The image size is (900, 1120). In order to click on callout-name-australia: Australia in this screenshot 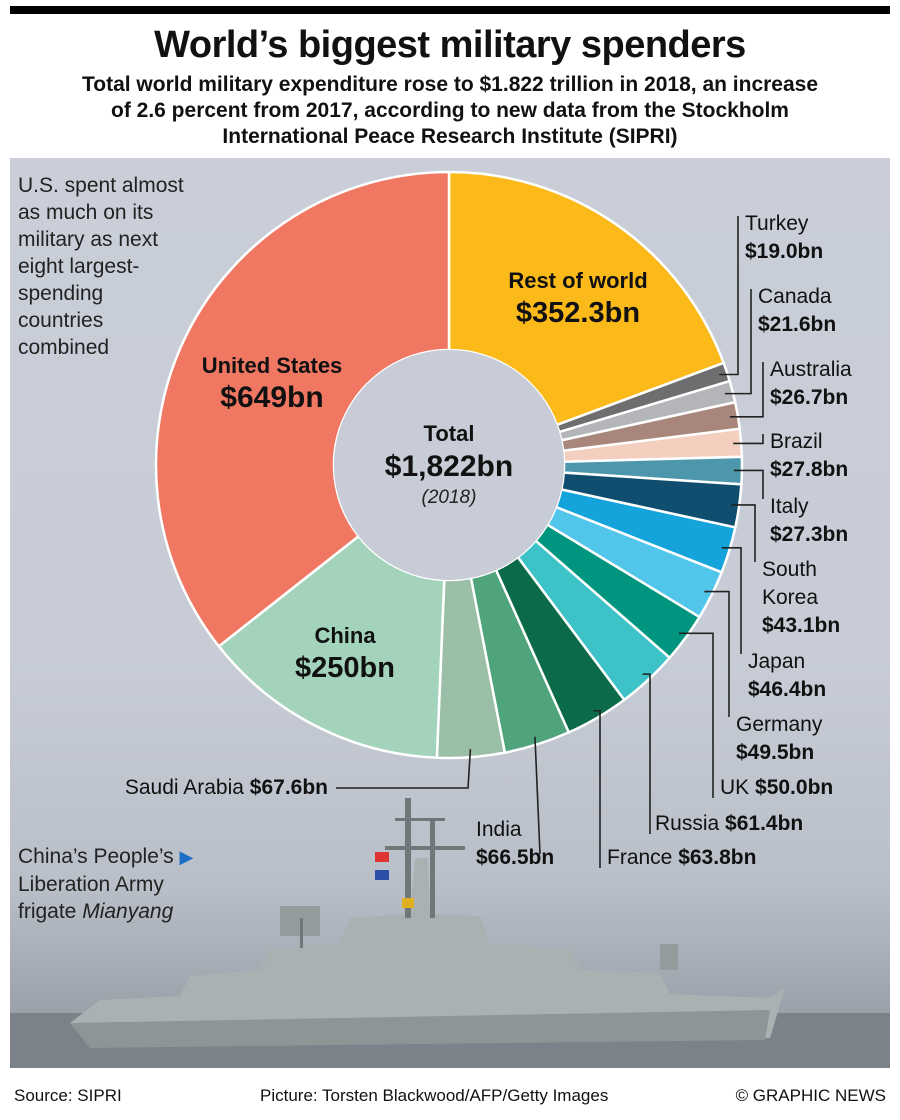, I will do `click(811, 369)`.